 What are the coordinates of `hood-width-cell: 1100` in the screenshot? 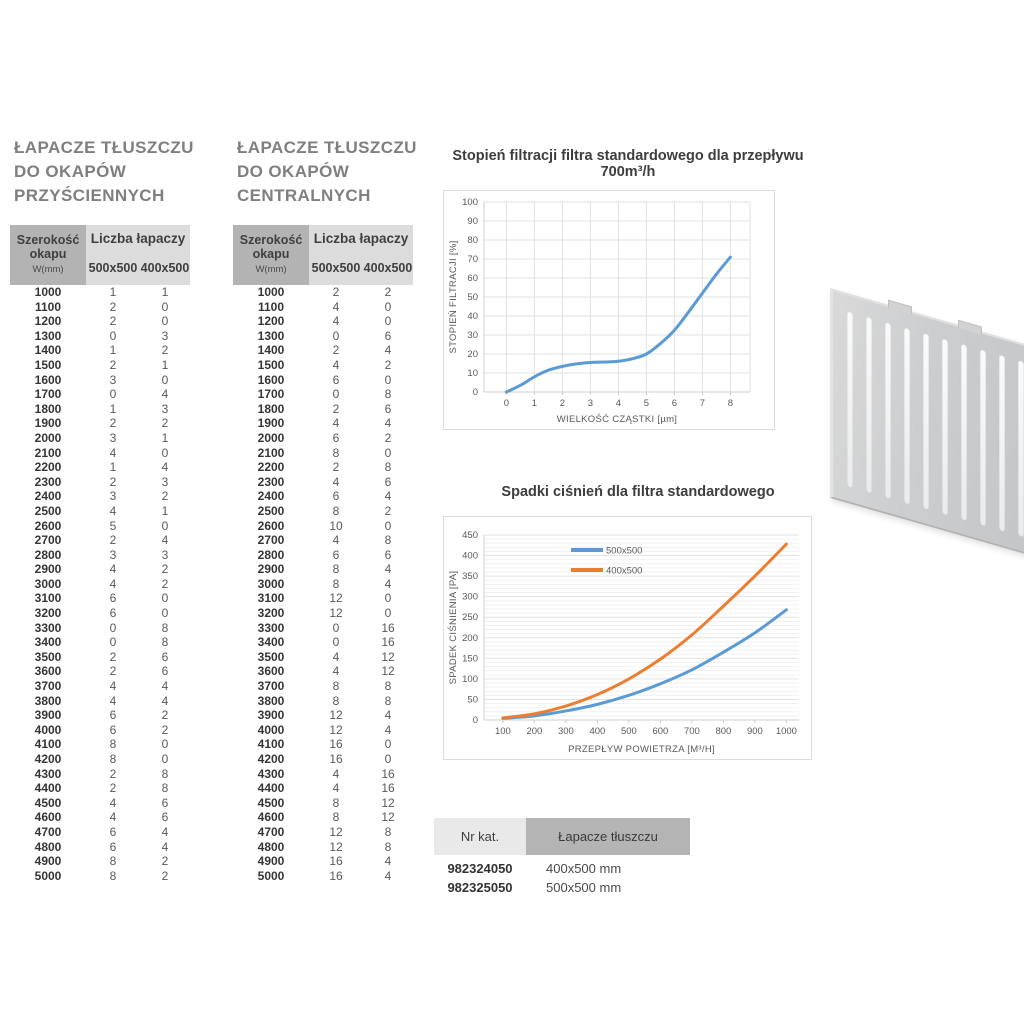 It's located at (48, 306).